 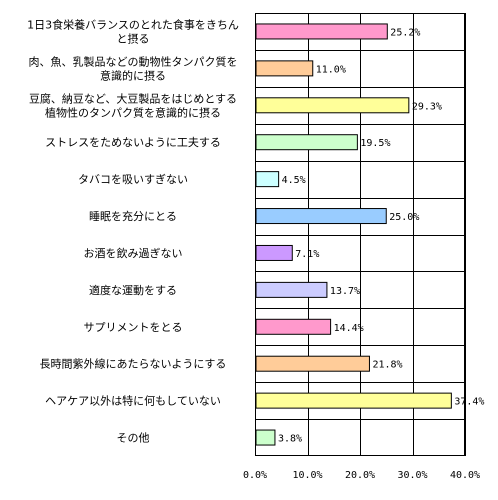 I want to click on bar-value-label: 11.0%, so click(x=331, y=69).